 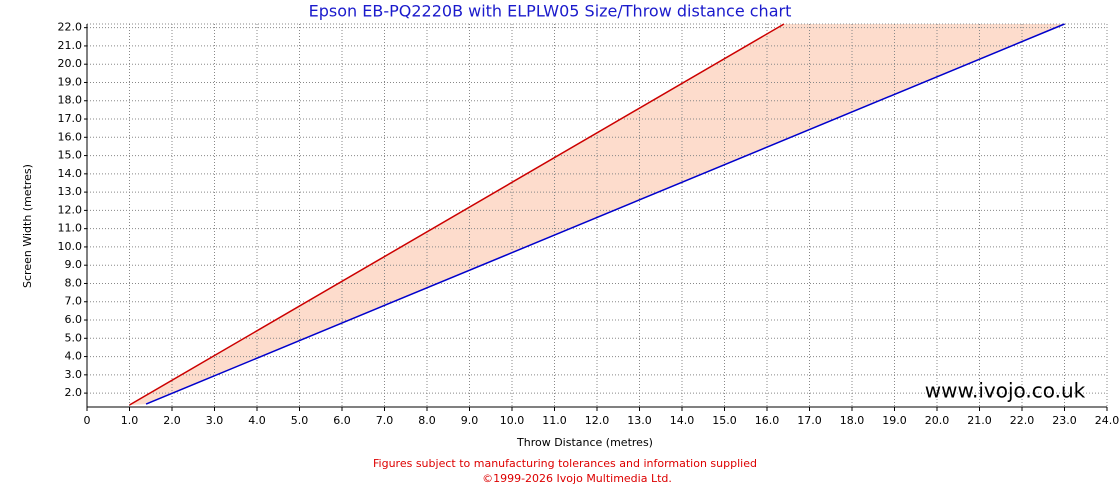 I want to click on y-tick-label: 2.0, so click(x=74, y=392).